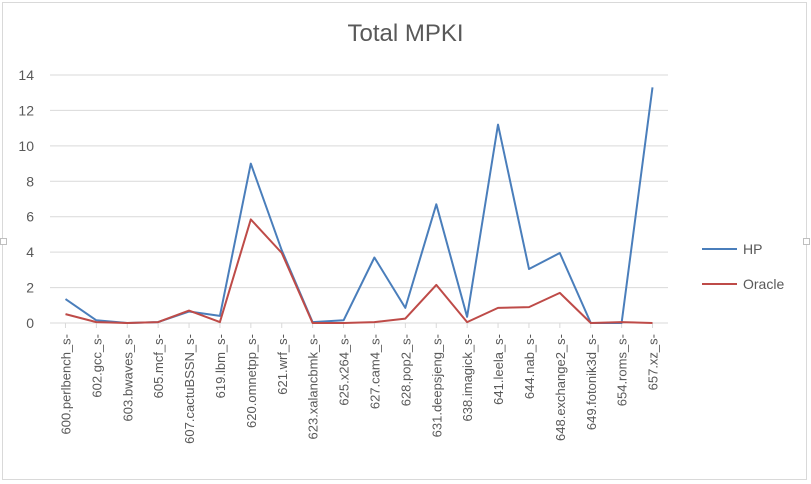 The image size is (811, 484). I want to click on x-tick-label: 649.fotonik3d_s-, so click(591, 382).